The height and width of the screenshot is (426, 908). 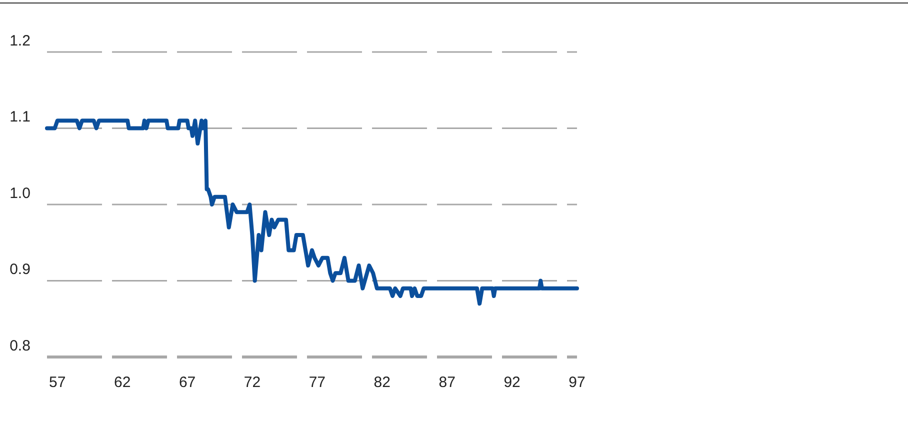 I want to click on x-tick-label: 97, so click(x=577, y=382).